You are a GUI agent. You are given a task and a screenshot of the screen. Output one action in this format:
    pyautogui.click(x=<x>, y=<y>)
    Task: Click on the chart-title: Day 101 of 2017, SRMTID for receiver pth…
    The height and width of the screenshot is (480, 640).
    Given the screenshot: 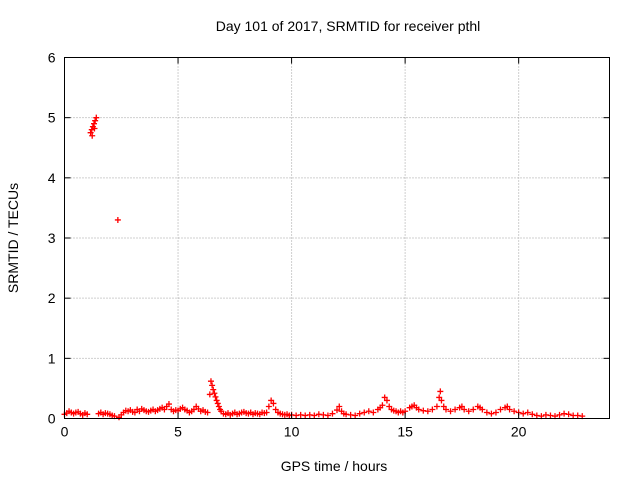 What is the action you would take?
    pyautogui.click(x=348, y=26)
    